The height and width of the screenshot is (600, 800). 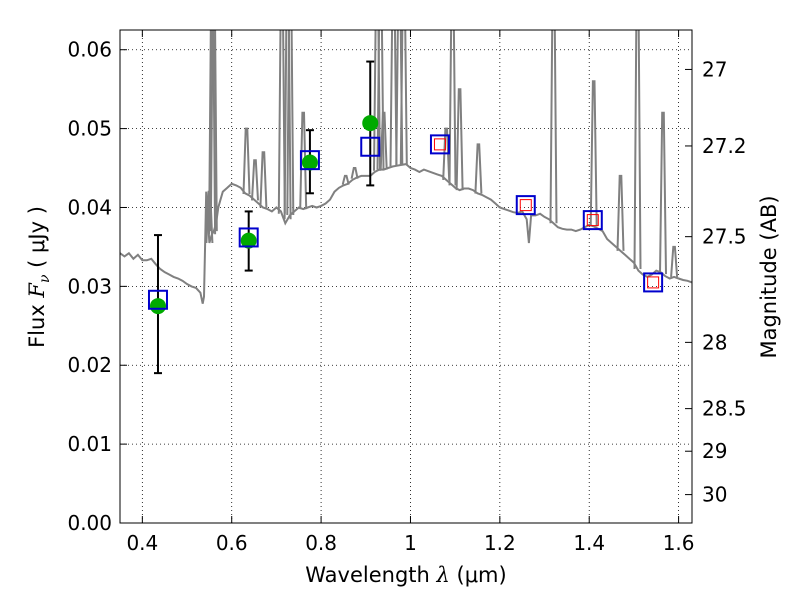 I want to click on y2-tick-label: 28, so click(x=714, y=342).